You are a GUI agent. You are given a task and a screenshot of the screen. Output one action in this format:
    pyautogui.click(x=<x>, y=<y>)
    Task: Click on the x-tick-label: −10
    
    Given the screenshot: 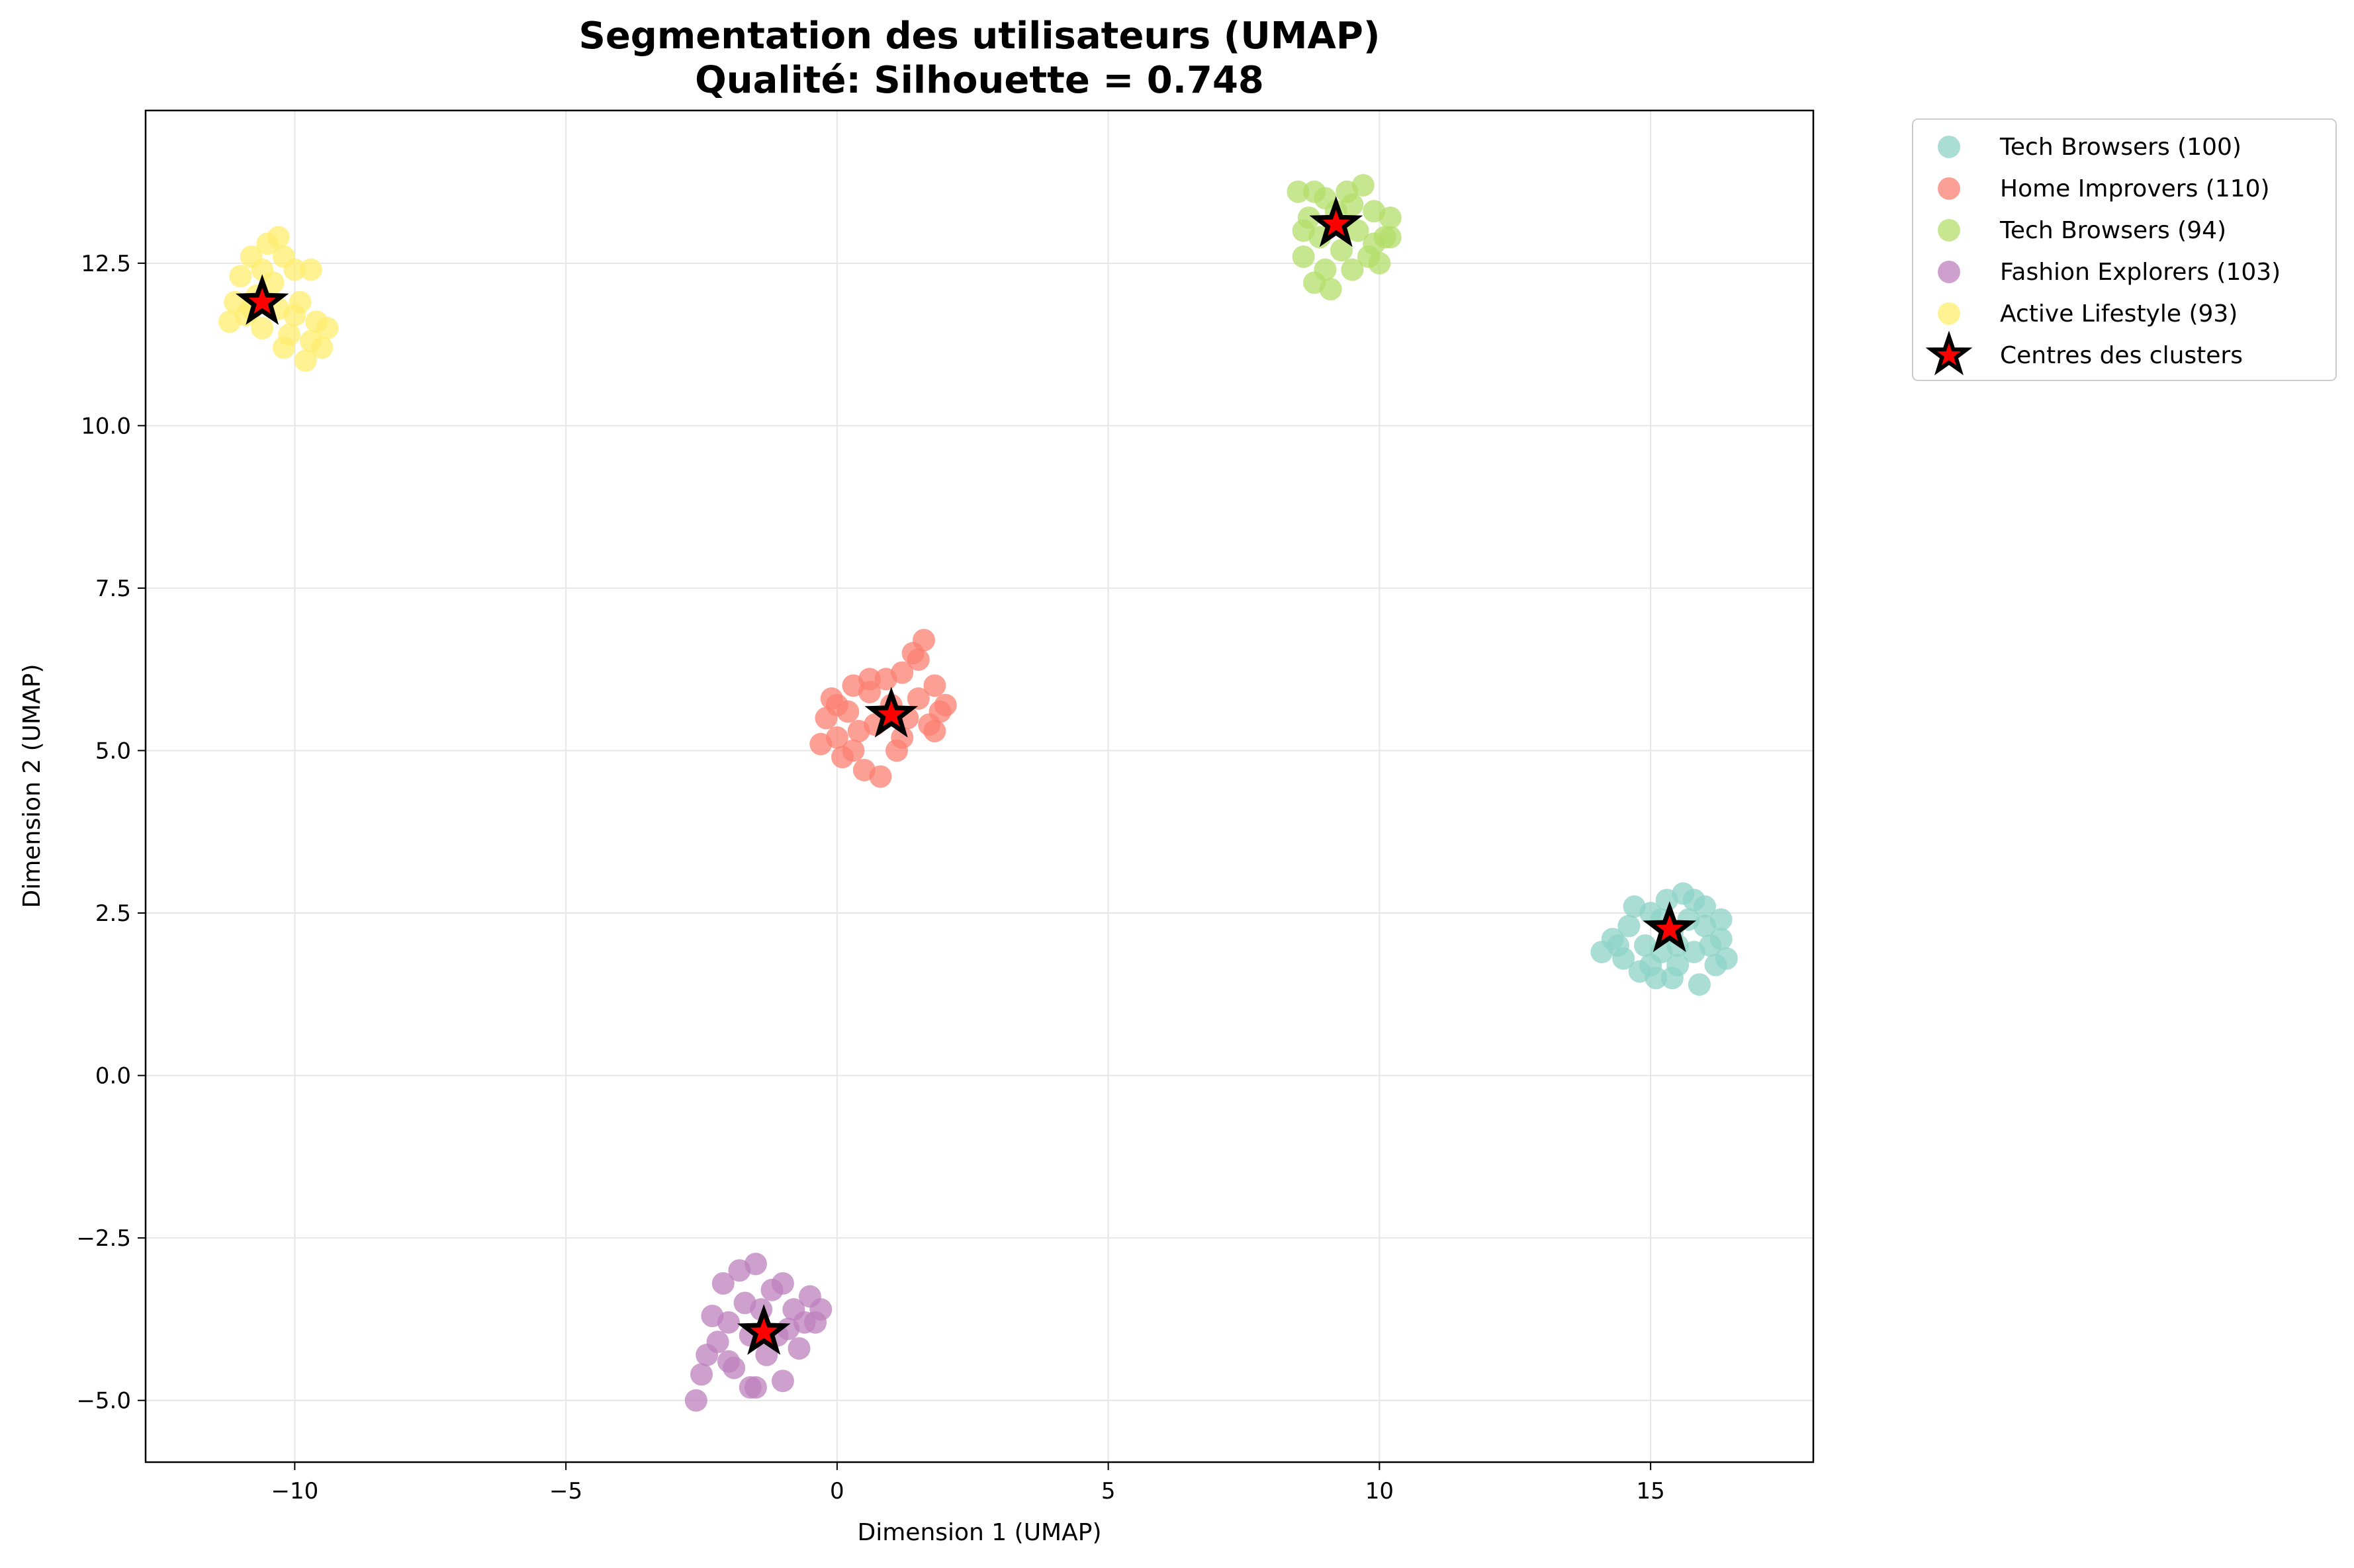 What is the action you would take?
    pyautogui.click(x=294, y=1491)
    